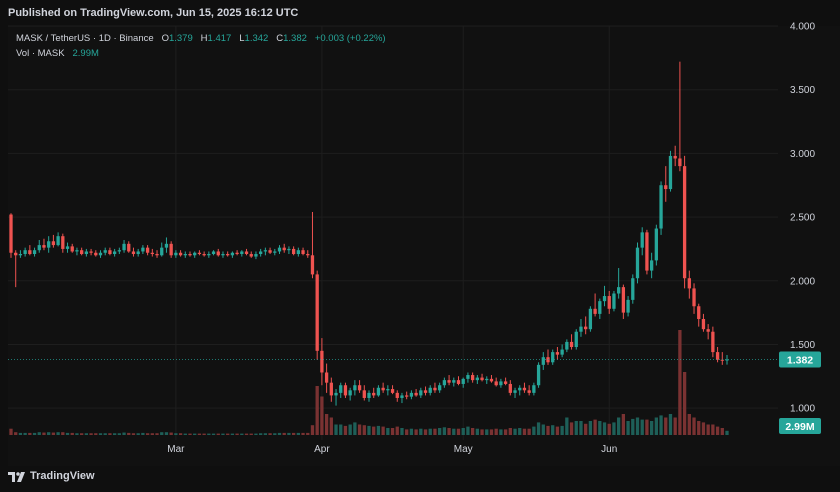 This screenshot has height=492, width=840. I want to click on tradingview-brand: TradingView, so click(62, 476).